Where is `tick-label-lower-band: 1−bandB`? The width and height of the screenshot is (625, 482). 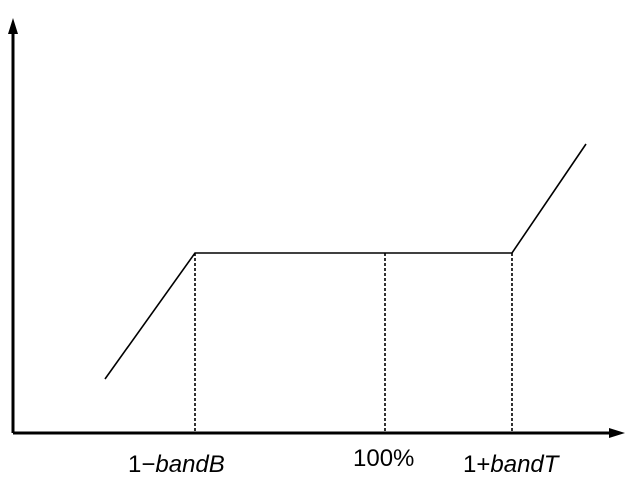 tick-label-lower-band: 1−bandB is located at coordinates (176, 465).